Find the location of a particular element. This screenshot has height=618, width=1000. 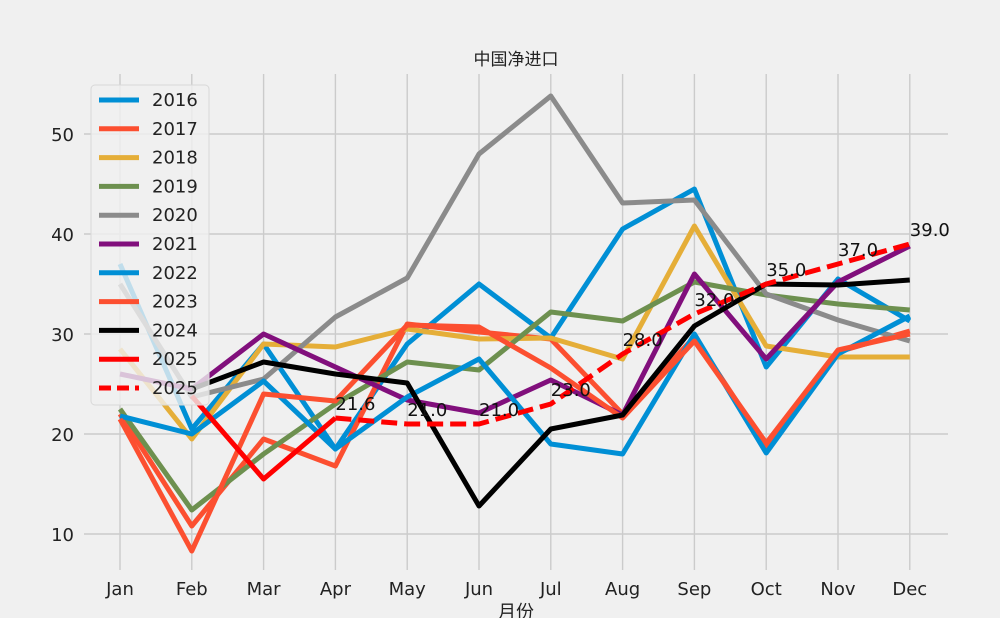

y-tick-label: 40 is located at coordinates (62, 235).